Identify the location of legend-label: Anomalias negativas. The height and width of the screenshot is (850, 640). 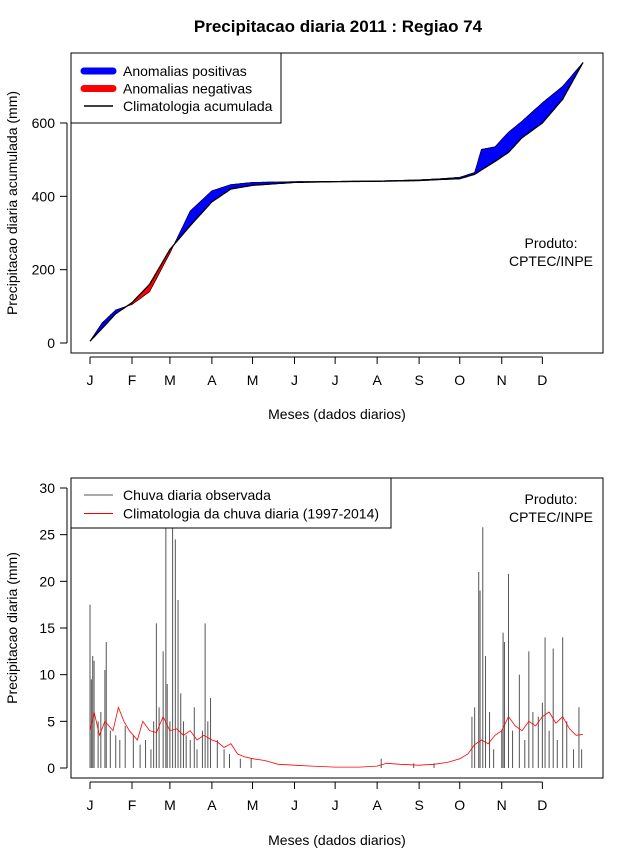
(187, 89).